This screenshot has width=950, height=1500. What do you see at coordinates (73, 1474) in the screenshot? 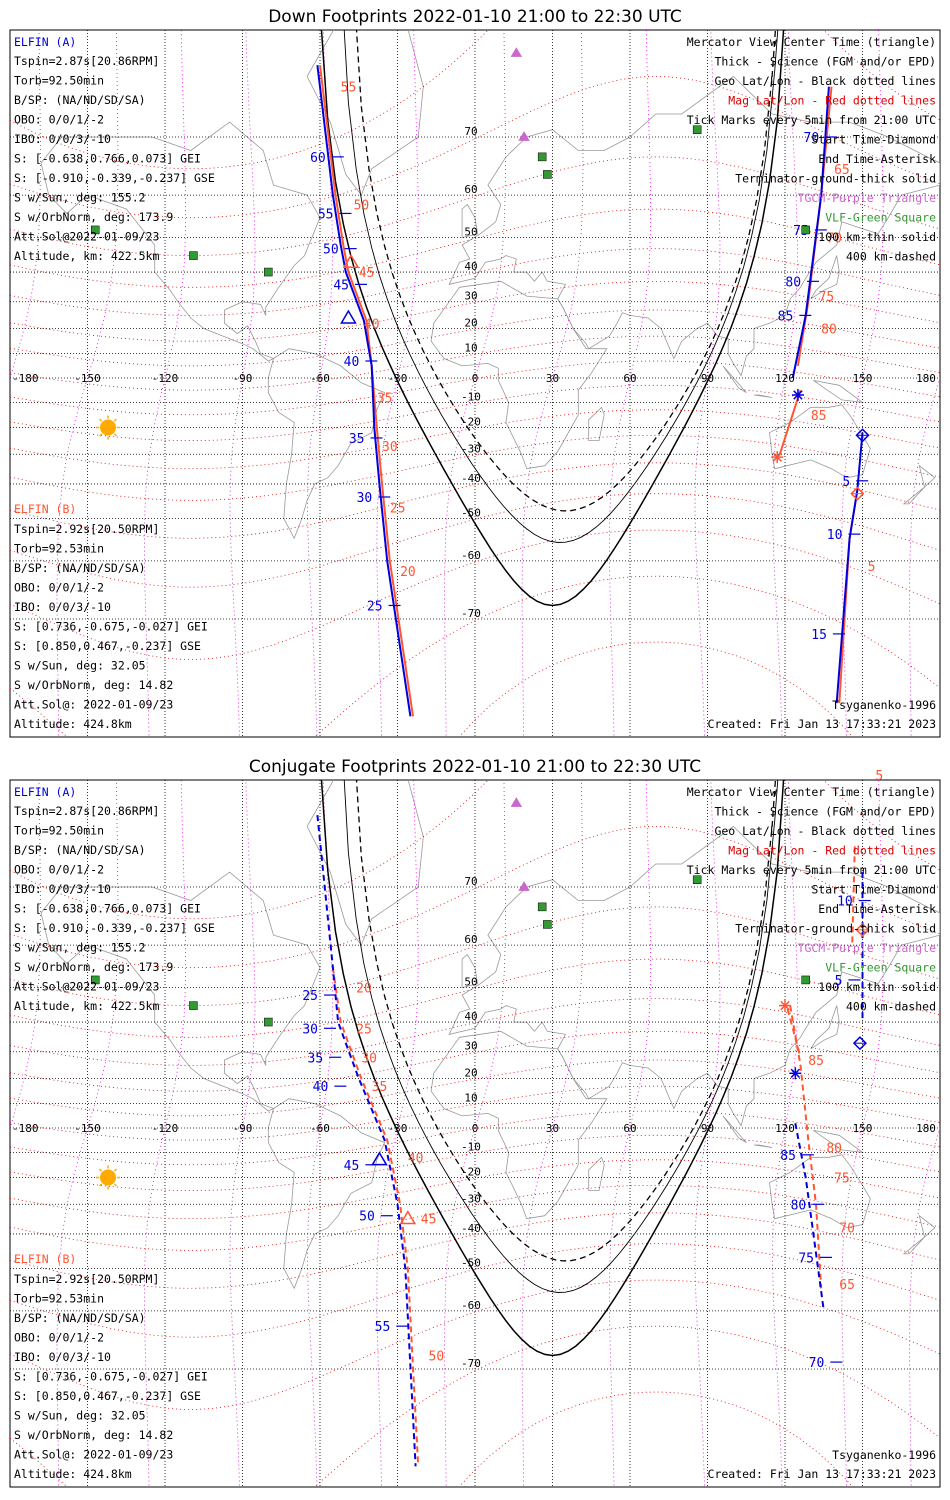
I see `elfin-b-info-line: Altitude: 424.8km` at bounding box center [73, 1474].